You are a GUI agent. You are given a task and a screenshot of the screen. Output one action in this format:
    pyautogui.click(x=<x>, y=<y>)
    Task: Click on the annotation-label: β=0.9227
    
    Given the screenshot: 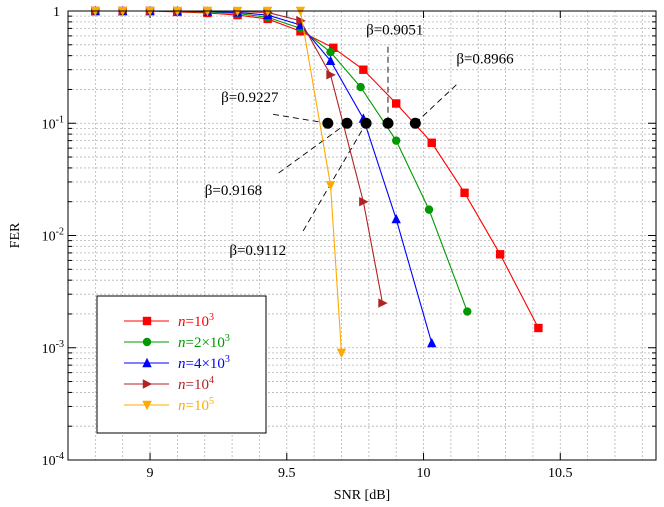 What is the action you would take?
    pyautogui.click(x=250, y=98)
    